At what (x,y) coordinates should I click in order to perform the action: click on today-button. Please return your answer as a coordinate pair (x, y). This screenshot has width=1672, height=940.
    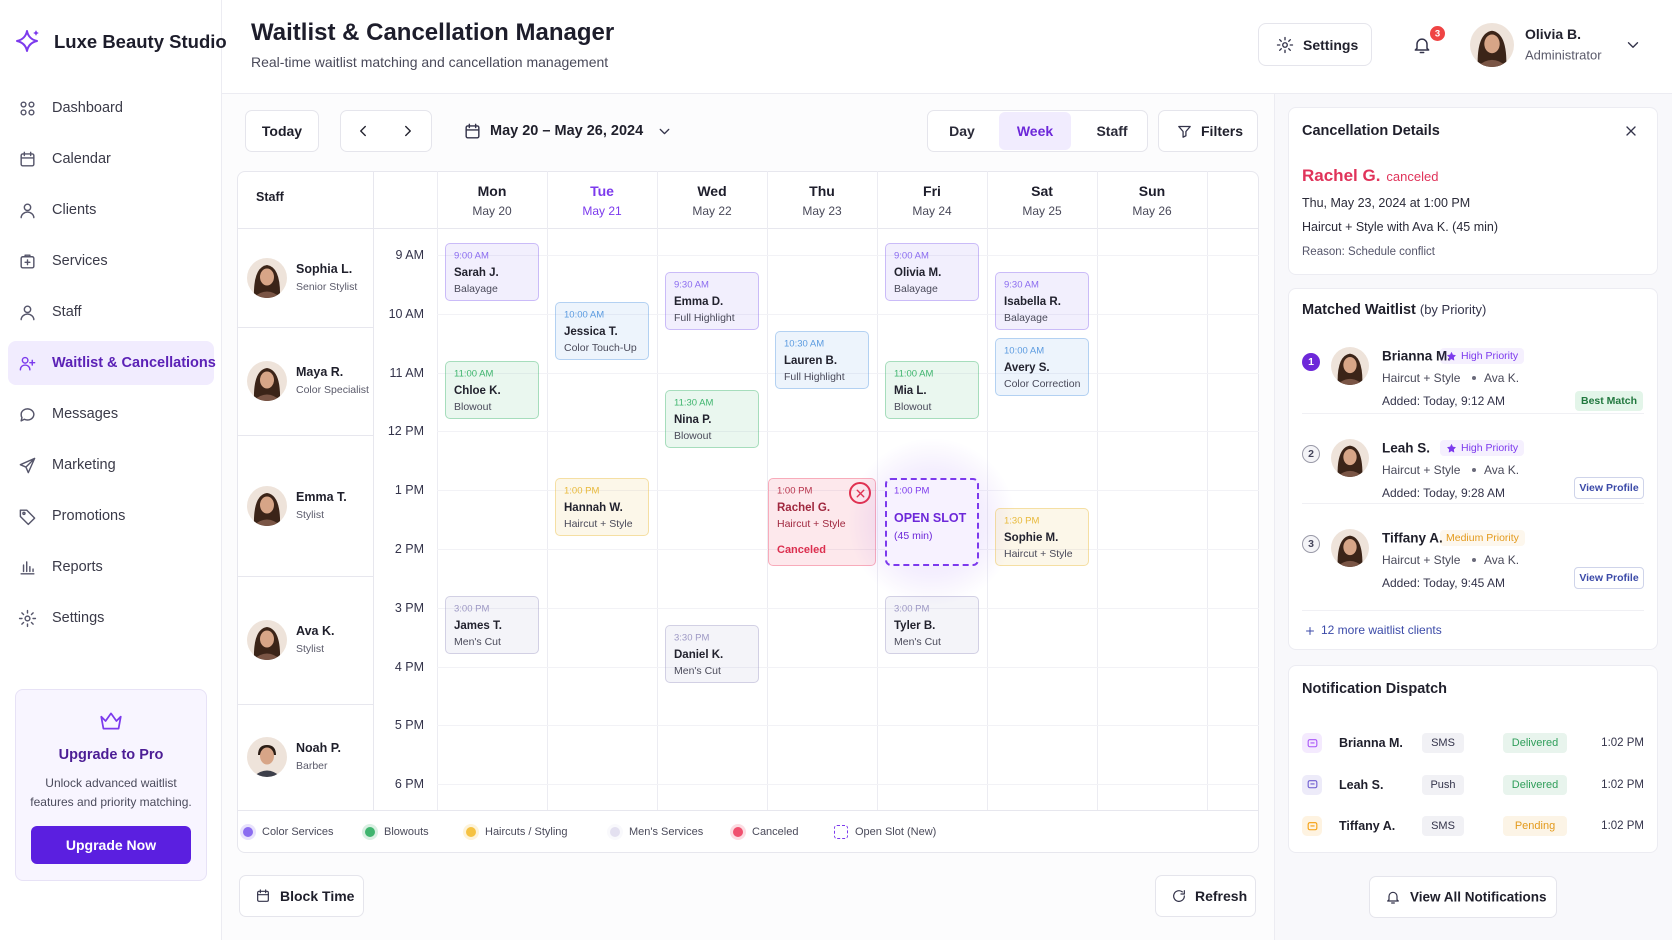
    Looking at the image, I should click on (282, 131).